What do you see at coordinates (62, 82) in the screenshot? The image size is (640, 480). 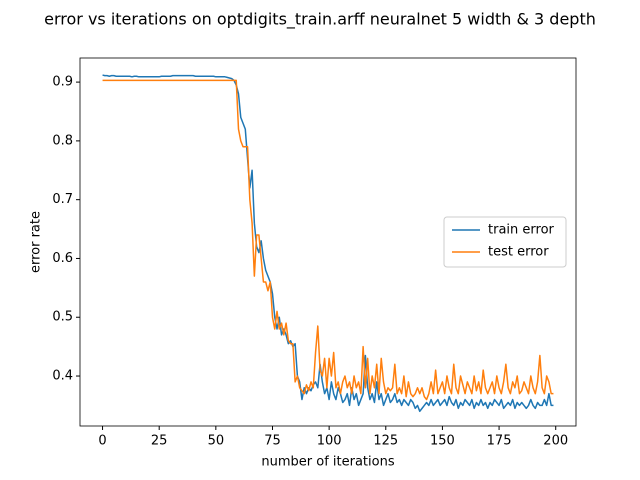 I see `y-tick-label: 0.9` at bounding box center [62, 82].